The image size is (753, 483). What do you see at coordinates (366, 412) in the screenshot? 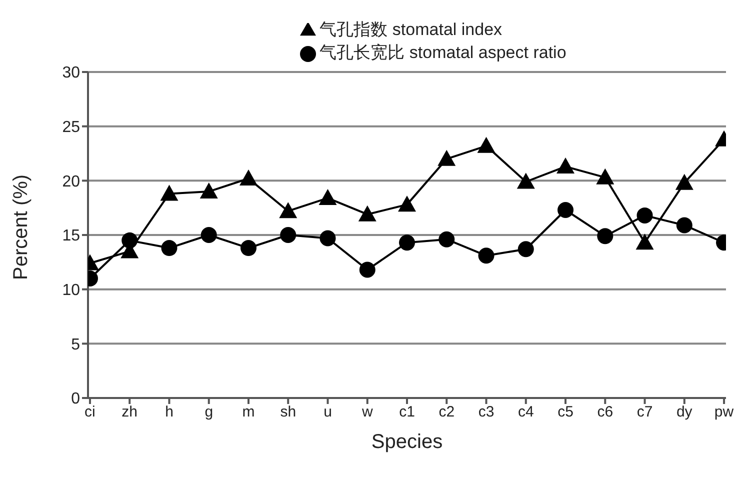
I see `x-tick-label: w` at bounding box center [366, 412].